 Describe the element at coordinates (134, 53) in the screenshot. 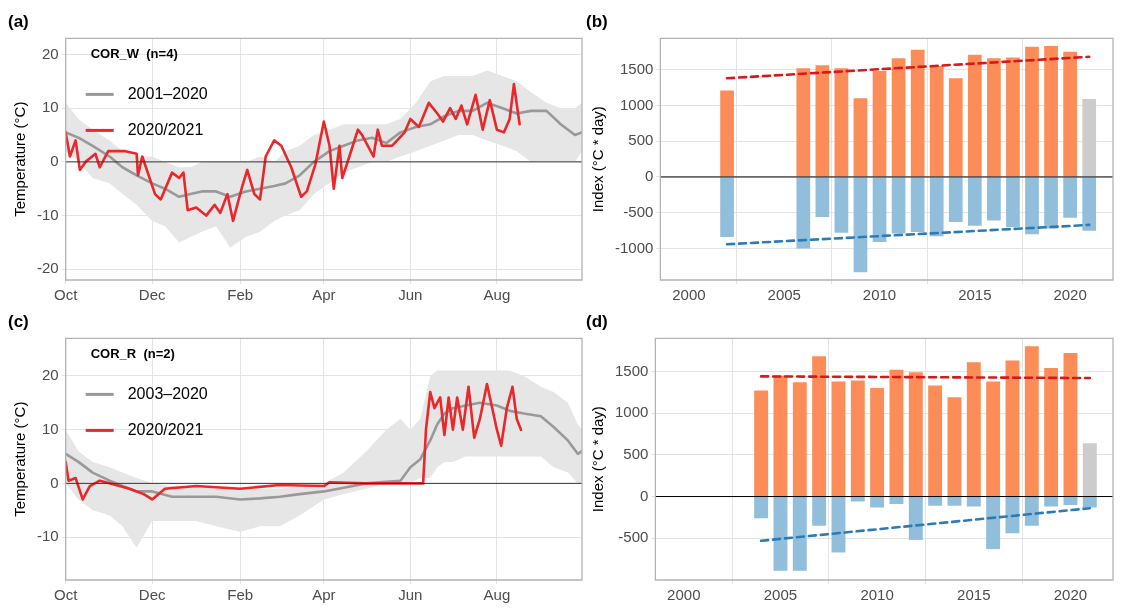

I see `annotation: COR_W (n=4)` at that location.